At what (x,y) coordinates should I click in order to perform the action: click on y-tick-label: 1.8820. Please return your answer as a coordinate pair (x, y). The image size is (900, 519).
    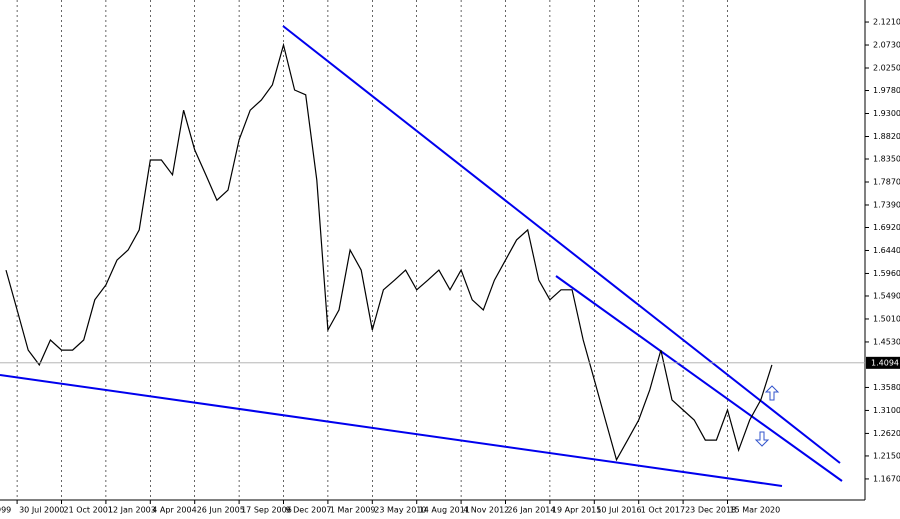
    Looking at the image, I should click on (886, 136).